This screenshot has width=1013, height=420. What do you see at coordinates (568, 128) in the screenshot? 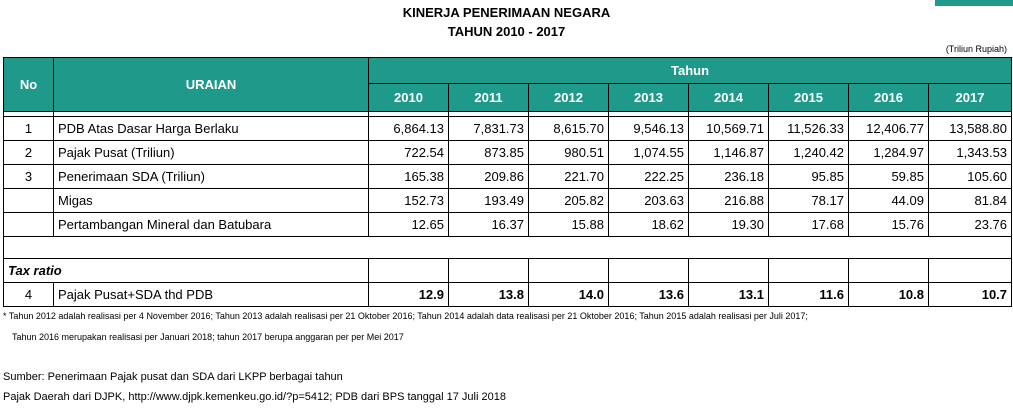
I see `cell-value: 8,615.70` at bounding box center [568, 128].